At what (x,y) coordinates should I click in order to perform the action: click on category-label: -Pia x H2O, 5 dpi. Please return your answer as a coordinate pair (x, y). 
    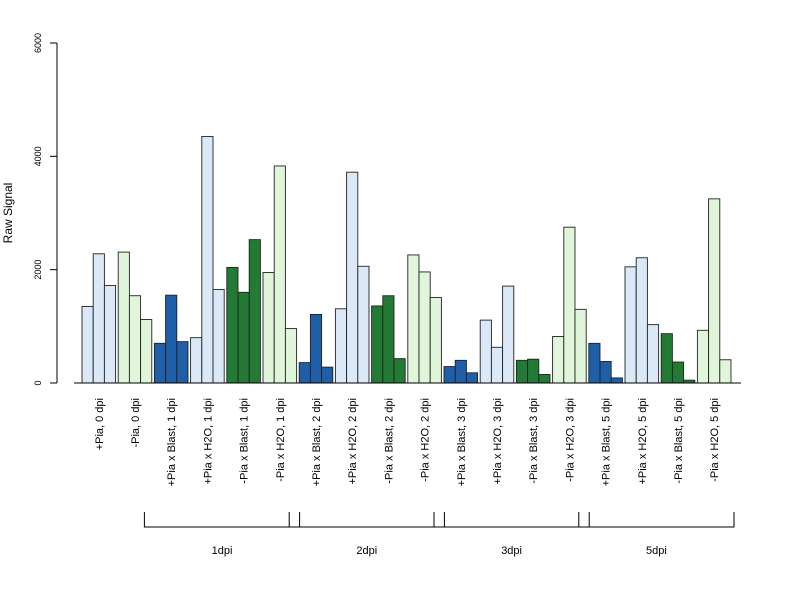
    Looking at the image, I should click on (715, 440).